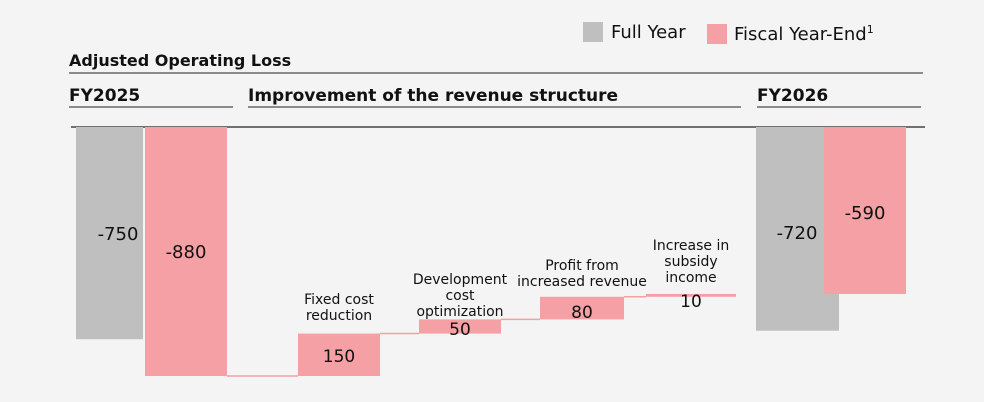  I want to click on total-bar-value-label: -880, so click(186, 252).